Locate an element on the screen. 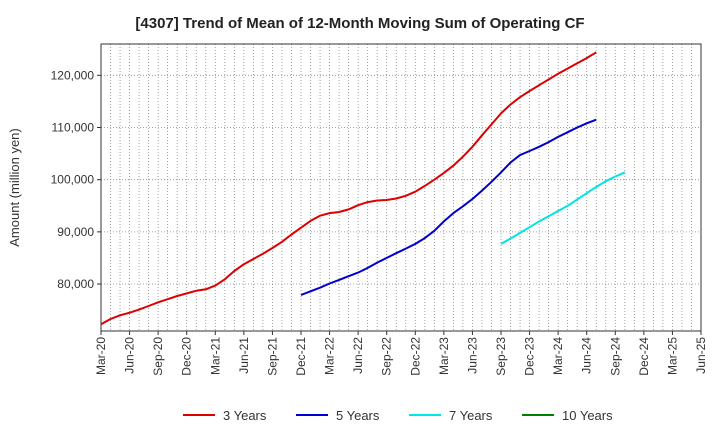 This screenshot has height=445, width=720. x-tick-label: Sep-23 is located at coordinates (501, 356).